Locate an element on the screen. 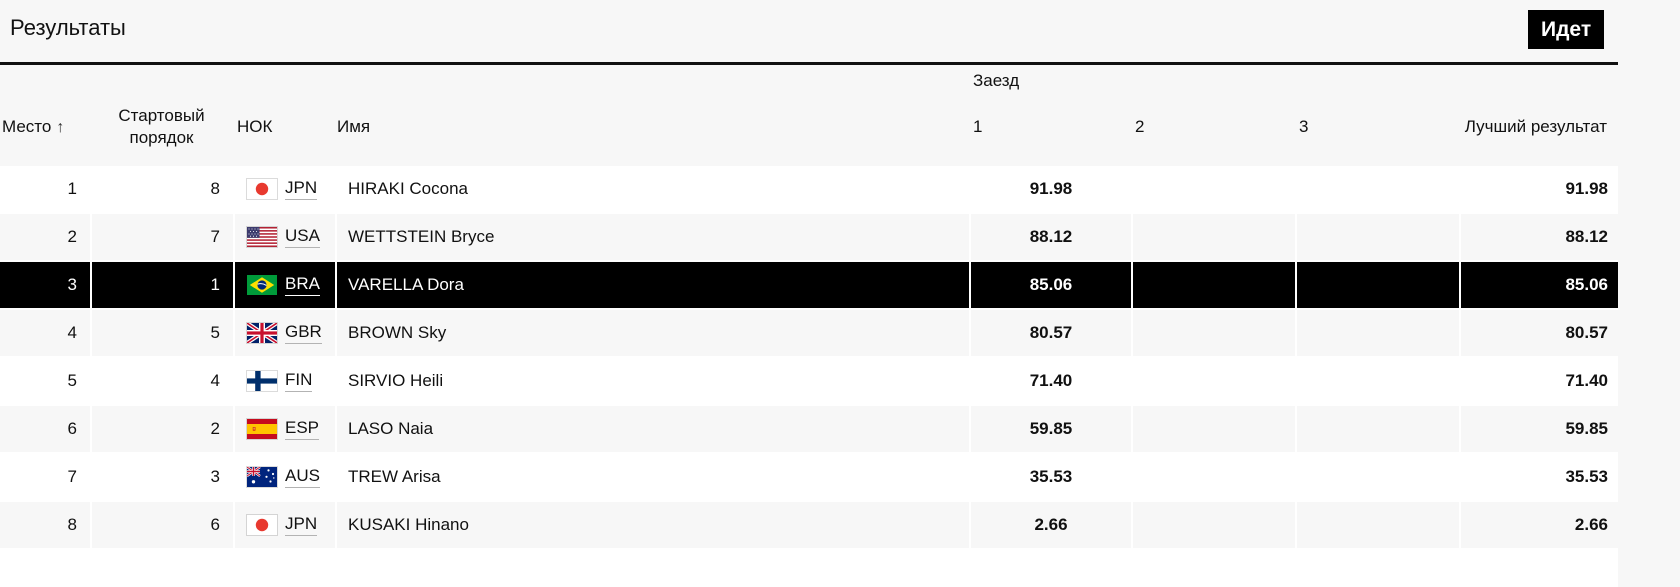 The width and height of the screenshot is (1680, 587). cell-athlete-name: LASO Naia is located at coordinates (652, 429).